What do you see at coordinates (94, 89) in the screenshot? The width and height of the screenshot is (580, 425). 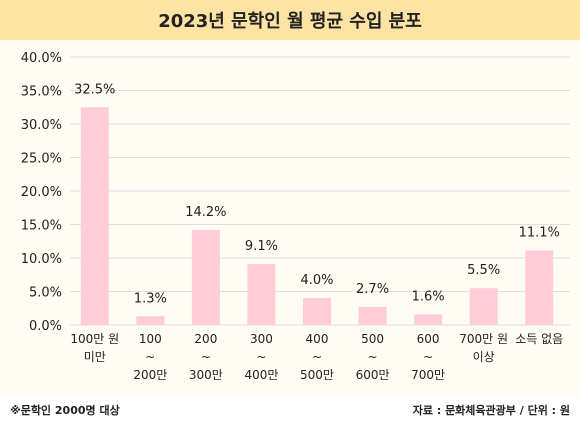 I see `data-label: 32.5%` at bounding box center [94, 89].